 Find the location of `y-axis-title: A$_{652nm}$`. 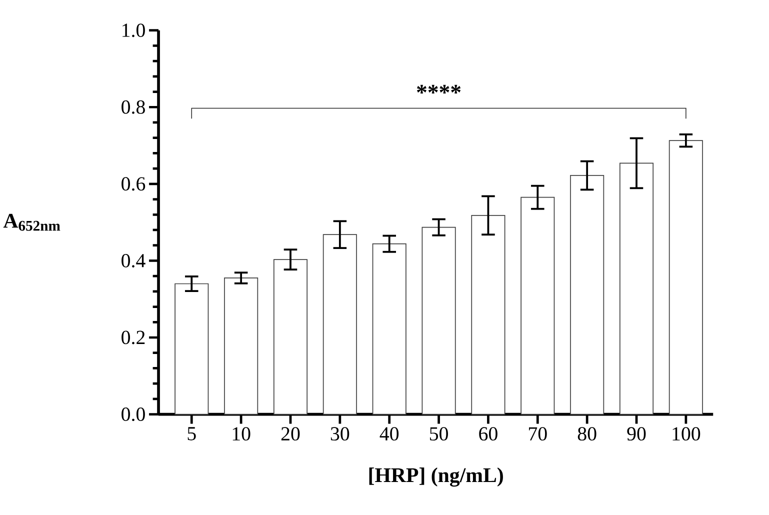

y-axis-title: A$_{652nm}$ is located at coordinates (31, 222).